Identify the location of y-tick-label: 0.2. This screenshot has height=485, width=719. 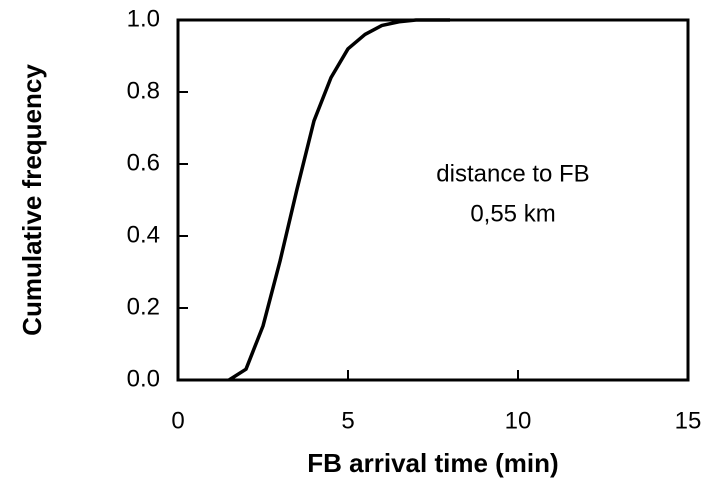
(143, 306).